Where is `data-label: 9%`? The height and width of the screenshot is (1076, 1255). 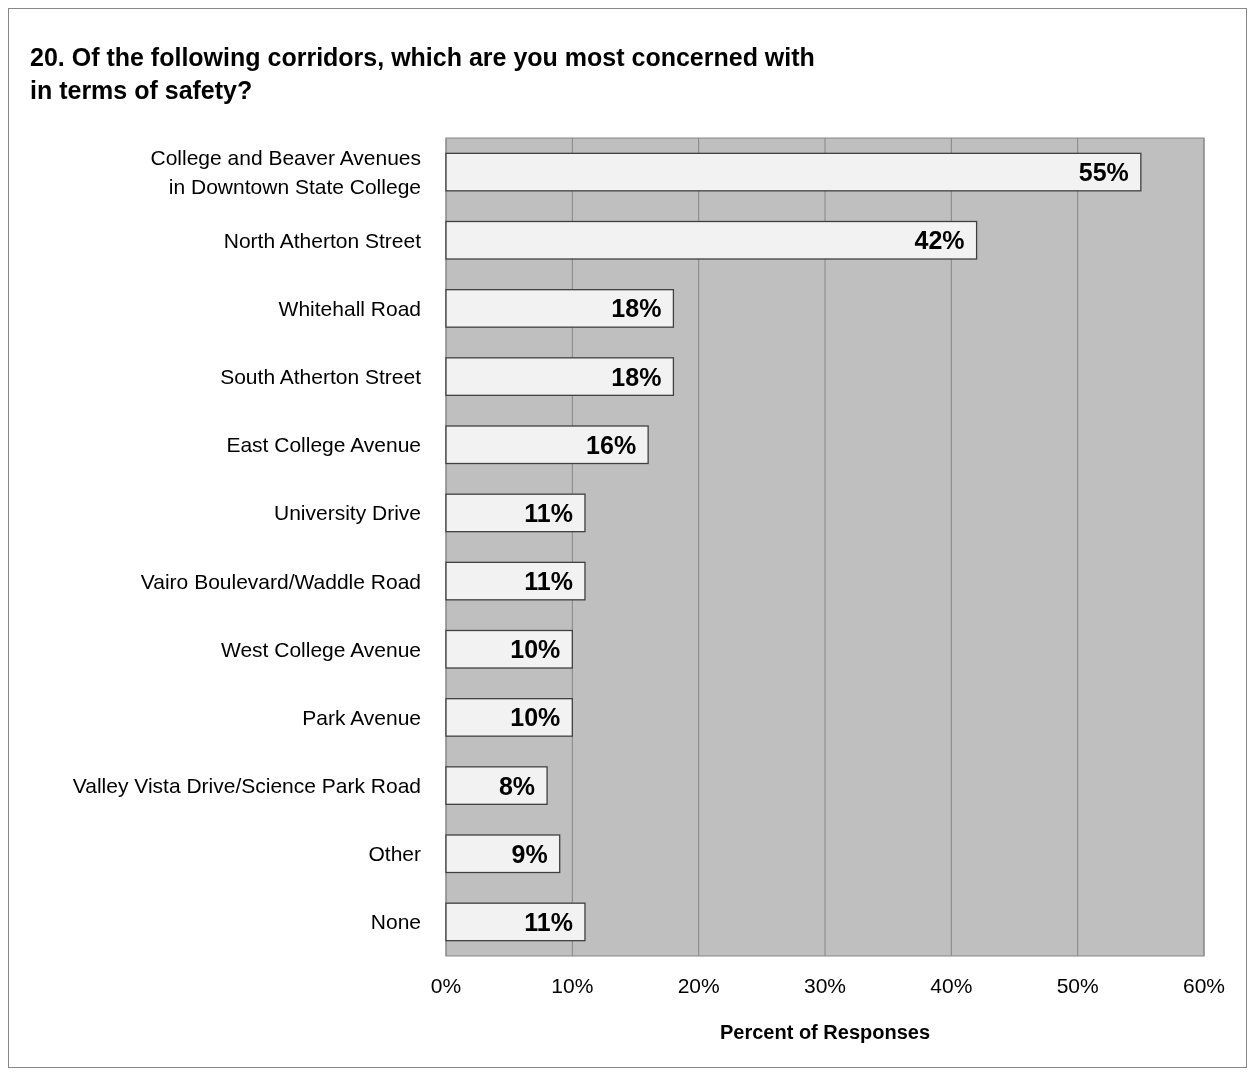 data-label: 9% is located at coordinates (529, 853).